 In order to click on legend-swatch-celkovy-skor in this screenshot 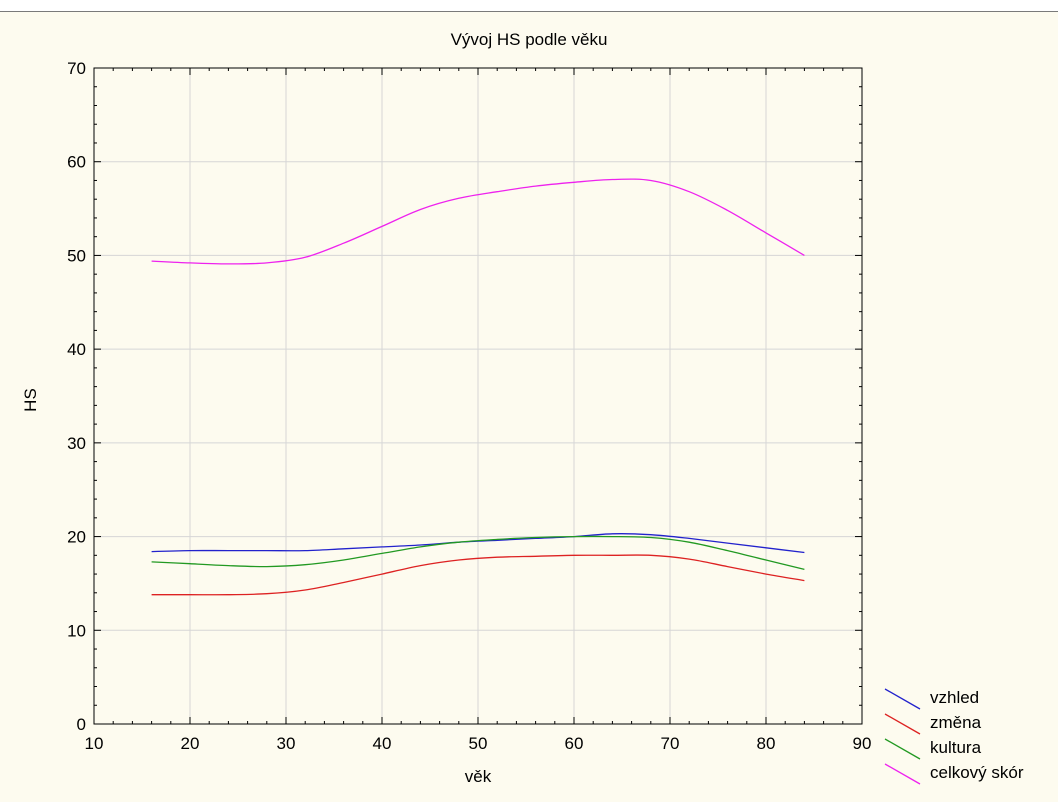, I will do `click(902, 774)`.